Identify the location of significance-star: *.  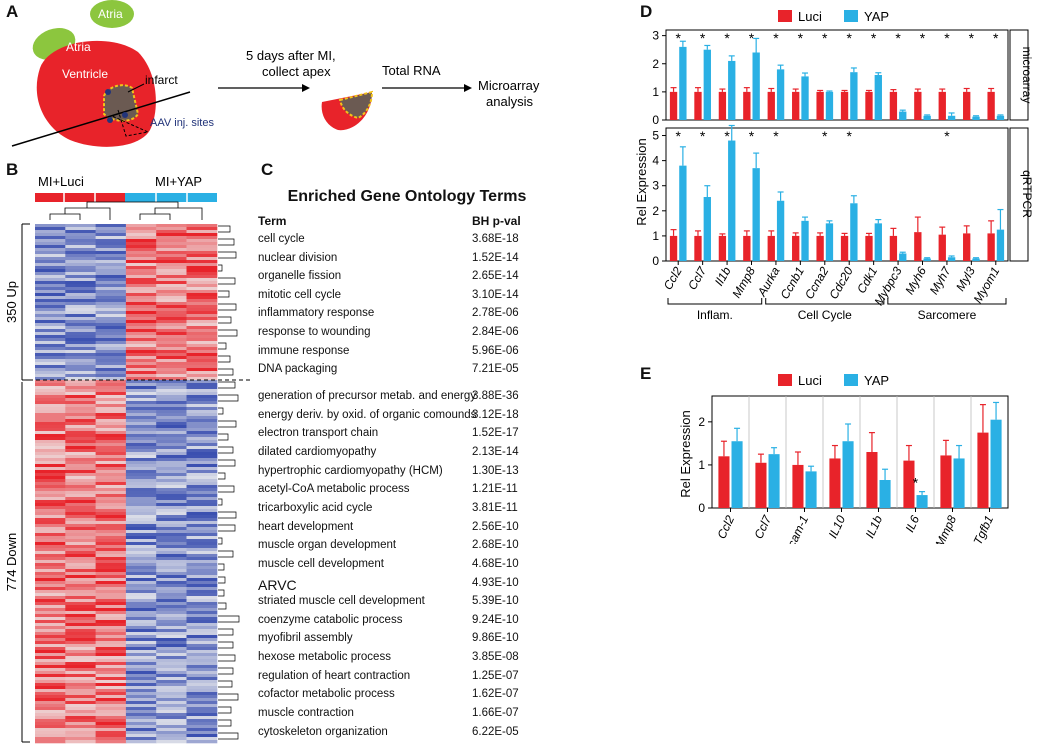
(874, 38).